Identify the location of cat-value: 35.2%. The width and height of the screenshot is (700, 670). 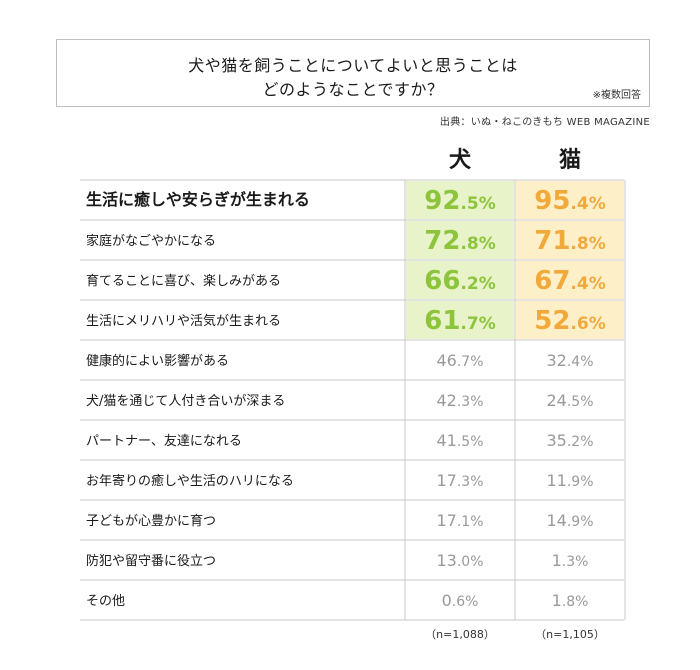
(569, 440).